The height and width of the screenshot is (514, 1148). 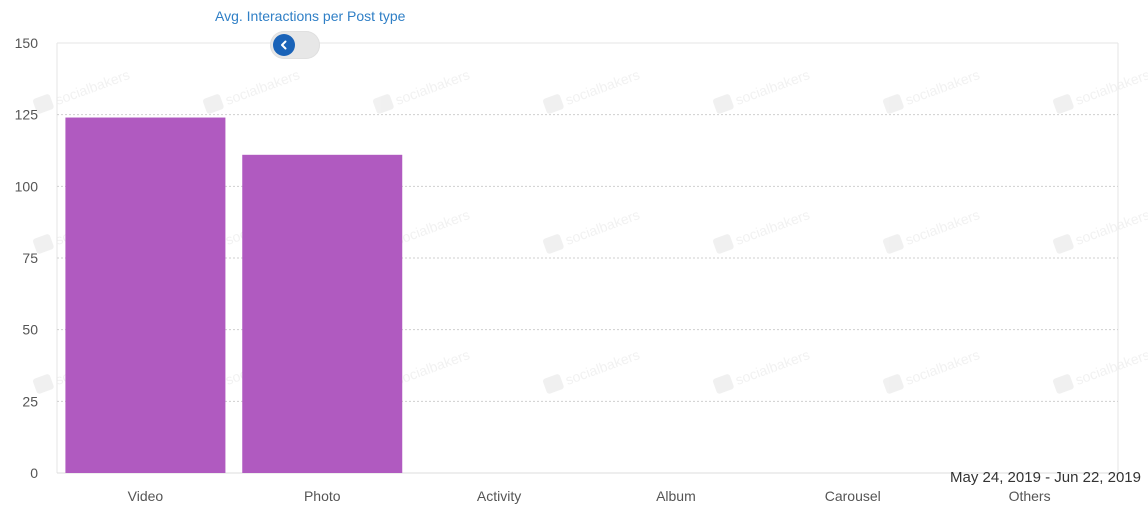 I want to click on x-tick-label: Activity, so click(x=499, y=496).